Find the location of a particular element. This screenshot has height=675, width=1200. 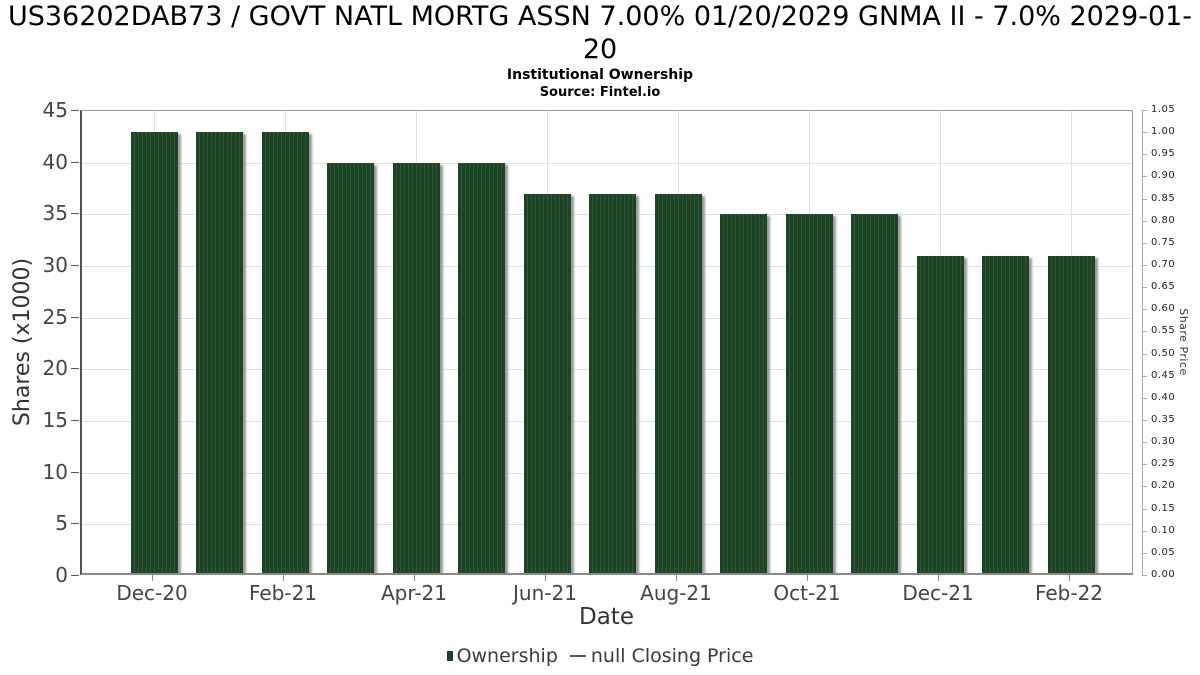

legend-label-closing-price: null Closing Price is located at coordinates (672, 656).